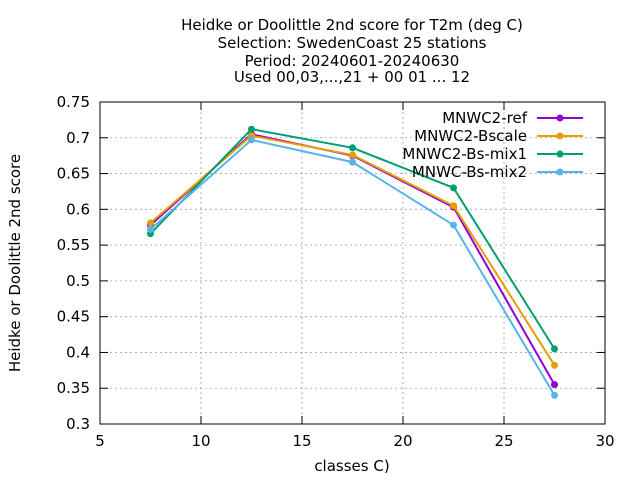 The image size is (640, 480). Describe the element at coordinates (470, 136) in the screenshot. I see `legend-label: MNWC2-Bscale` at that location.